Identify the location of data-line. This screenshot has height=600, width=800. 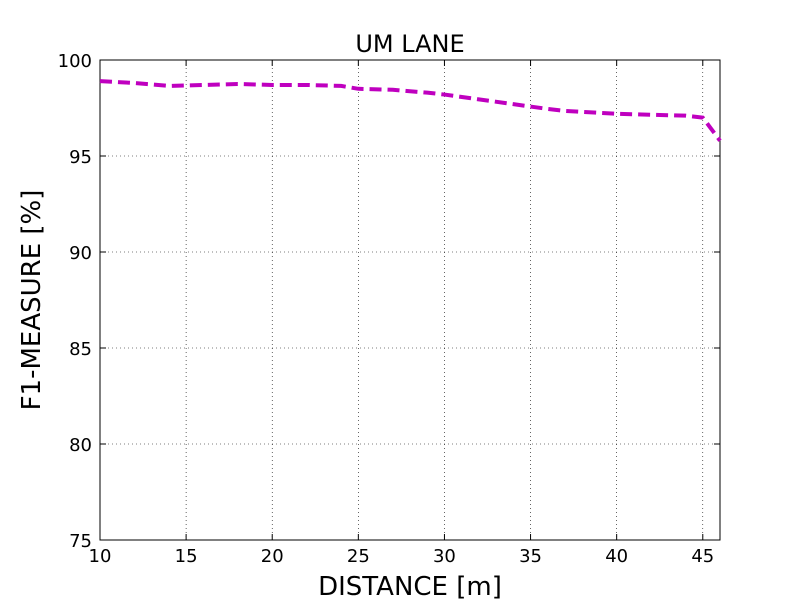
(410, 110).